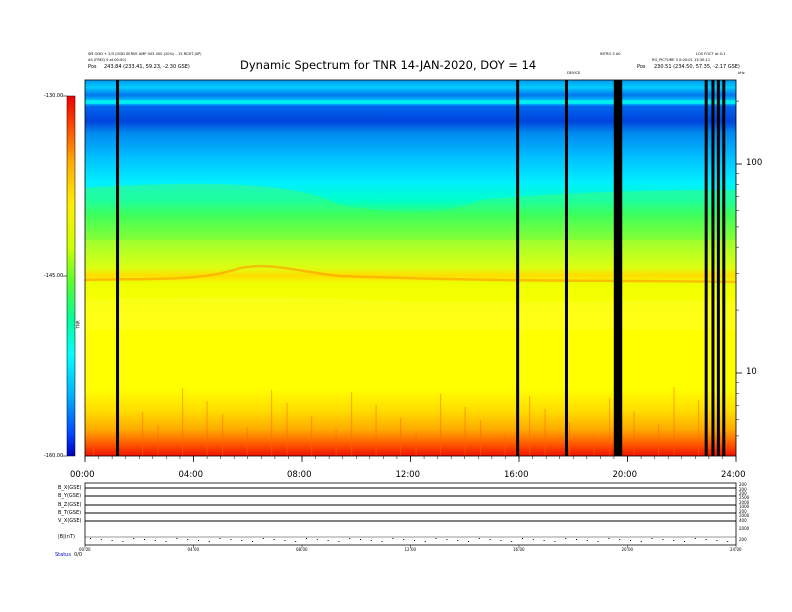  Describe the element at coordinates (78, 555) in the screenshot. I see `status-value: 0/0` at that location.